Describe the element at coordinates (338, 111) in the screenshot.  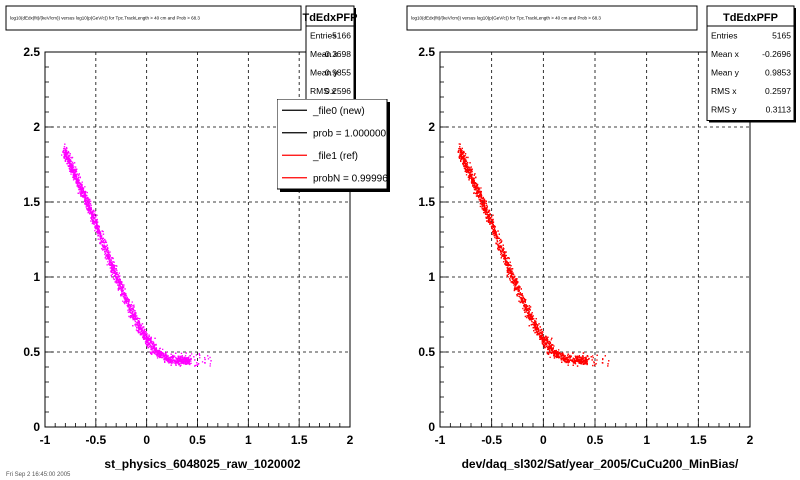
I see `legend-label: _file0 (new)` at that location.